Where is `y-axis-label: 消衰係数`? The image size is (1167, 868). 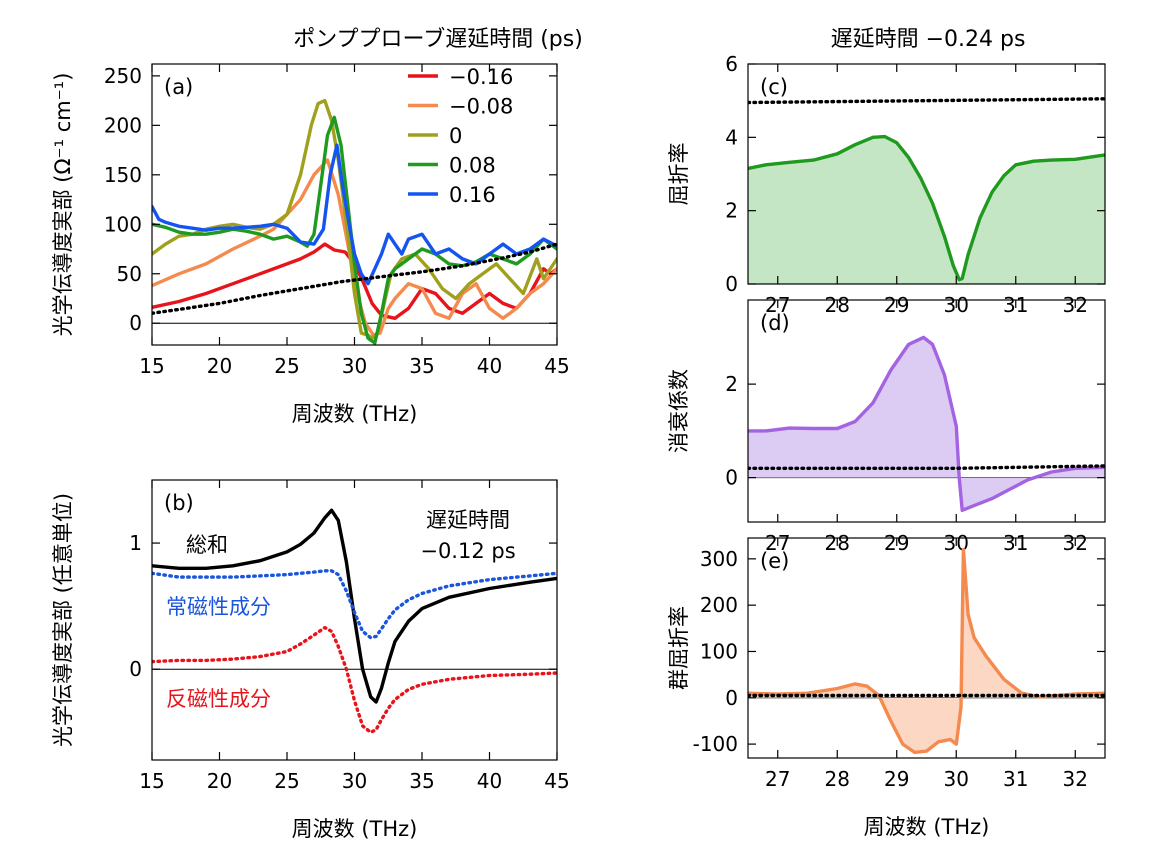
y-axis-label: 消衰係数 is located at coordinates (679, 411).